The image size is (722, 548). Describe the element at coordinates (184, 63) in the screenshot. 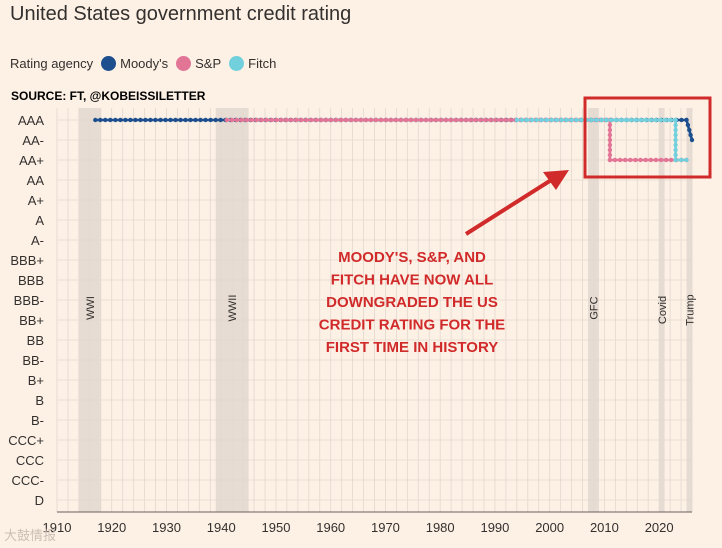

I see `legend-swatch-sp` at that location.